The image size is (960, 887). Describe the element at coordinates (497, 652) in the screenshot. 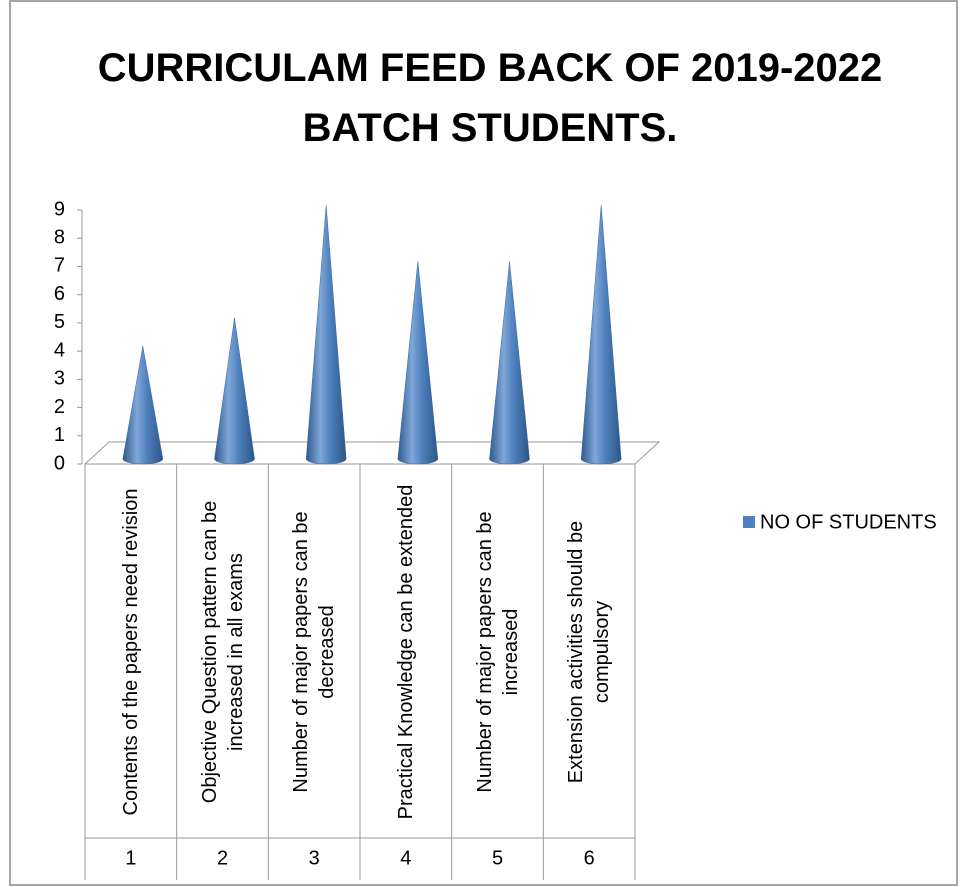

I see `x-tick-label: Number of major papers can be increased` at that location.